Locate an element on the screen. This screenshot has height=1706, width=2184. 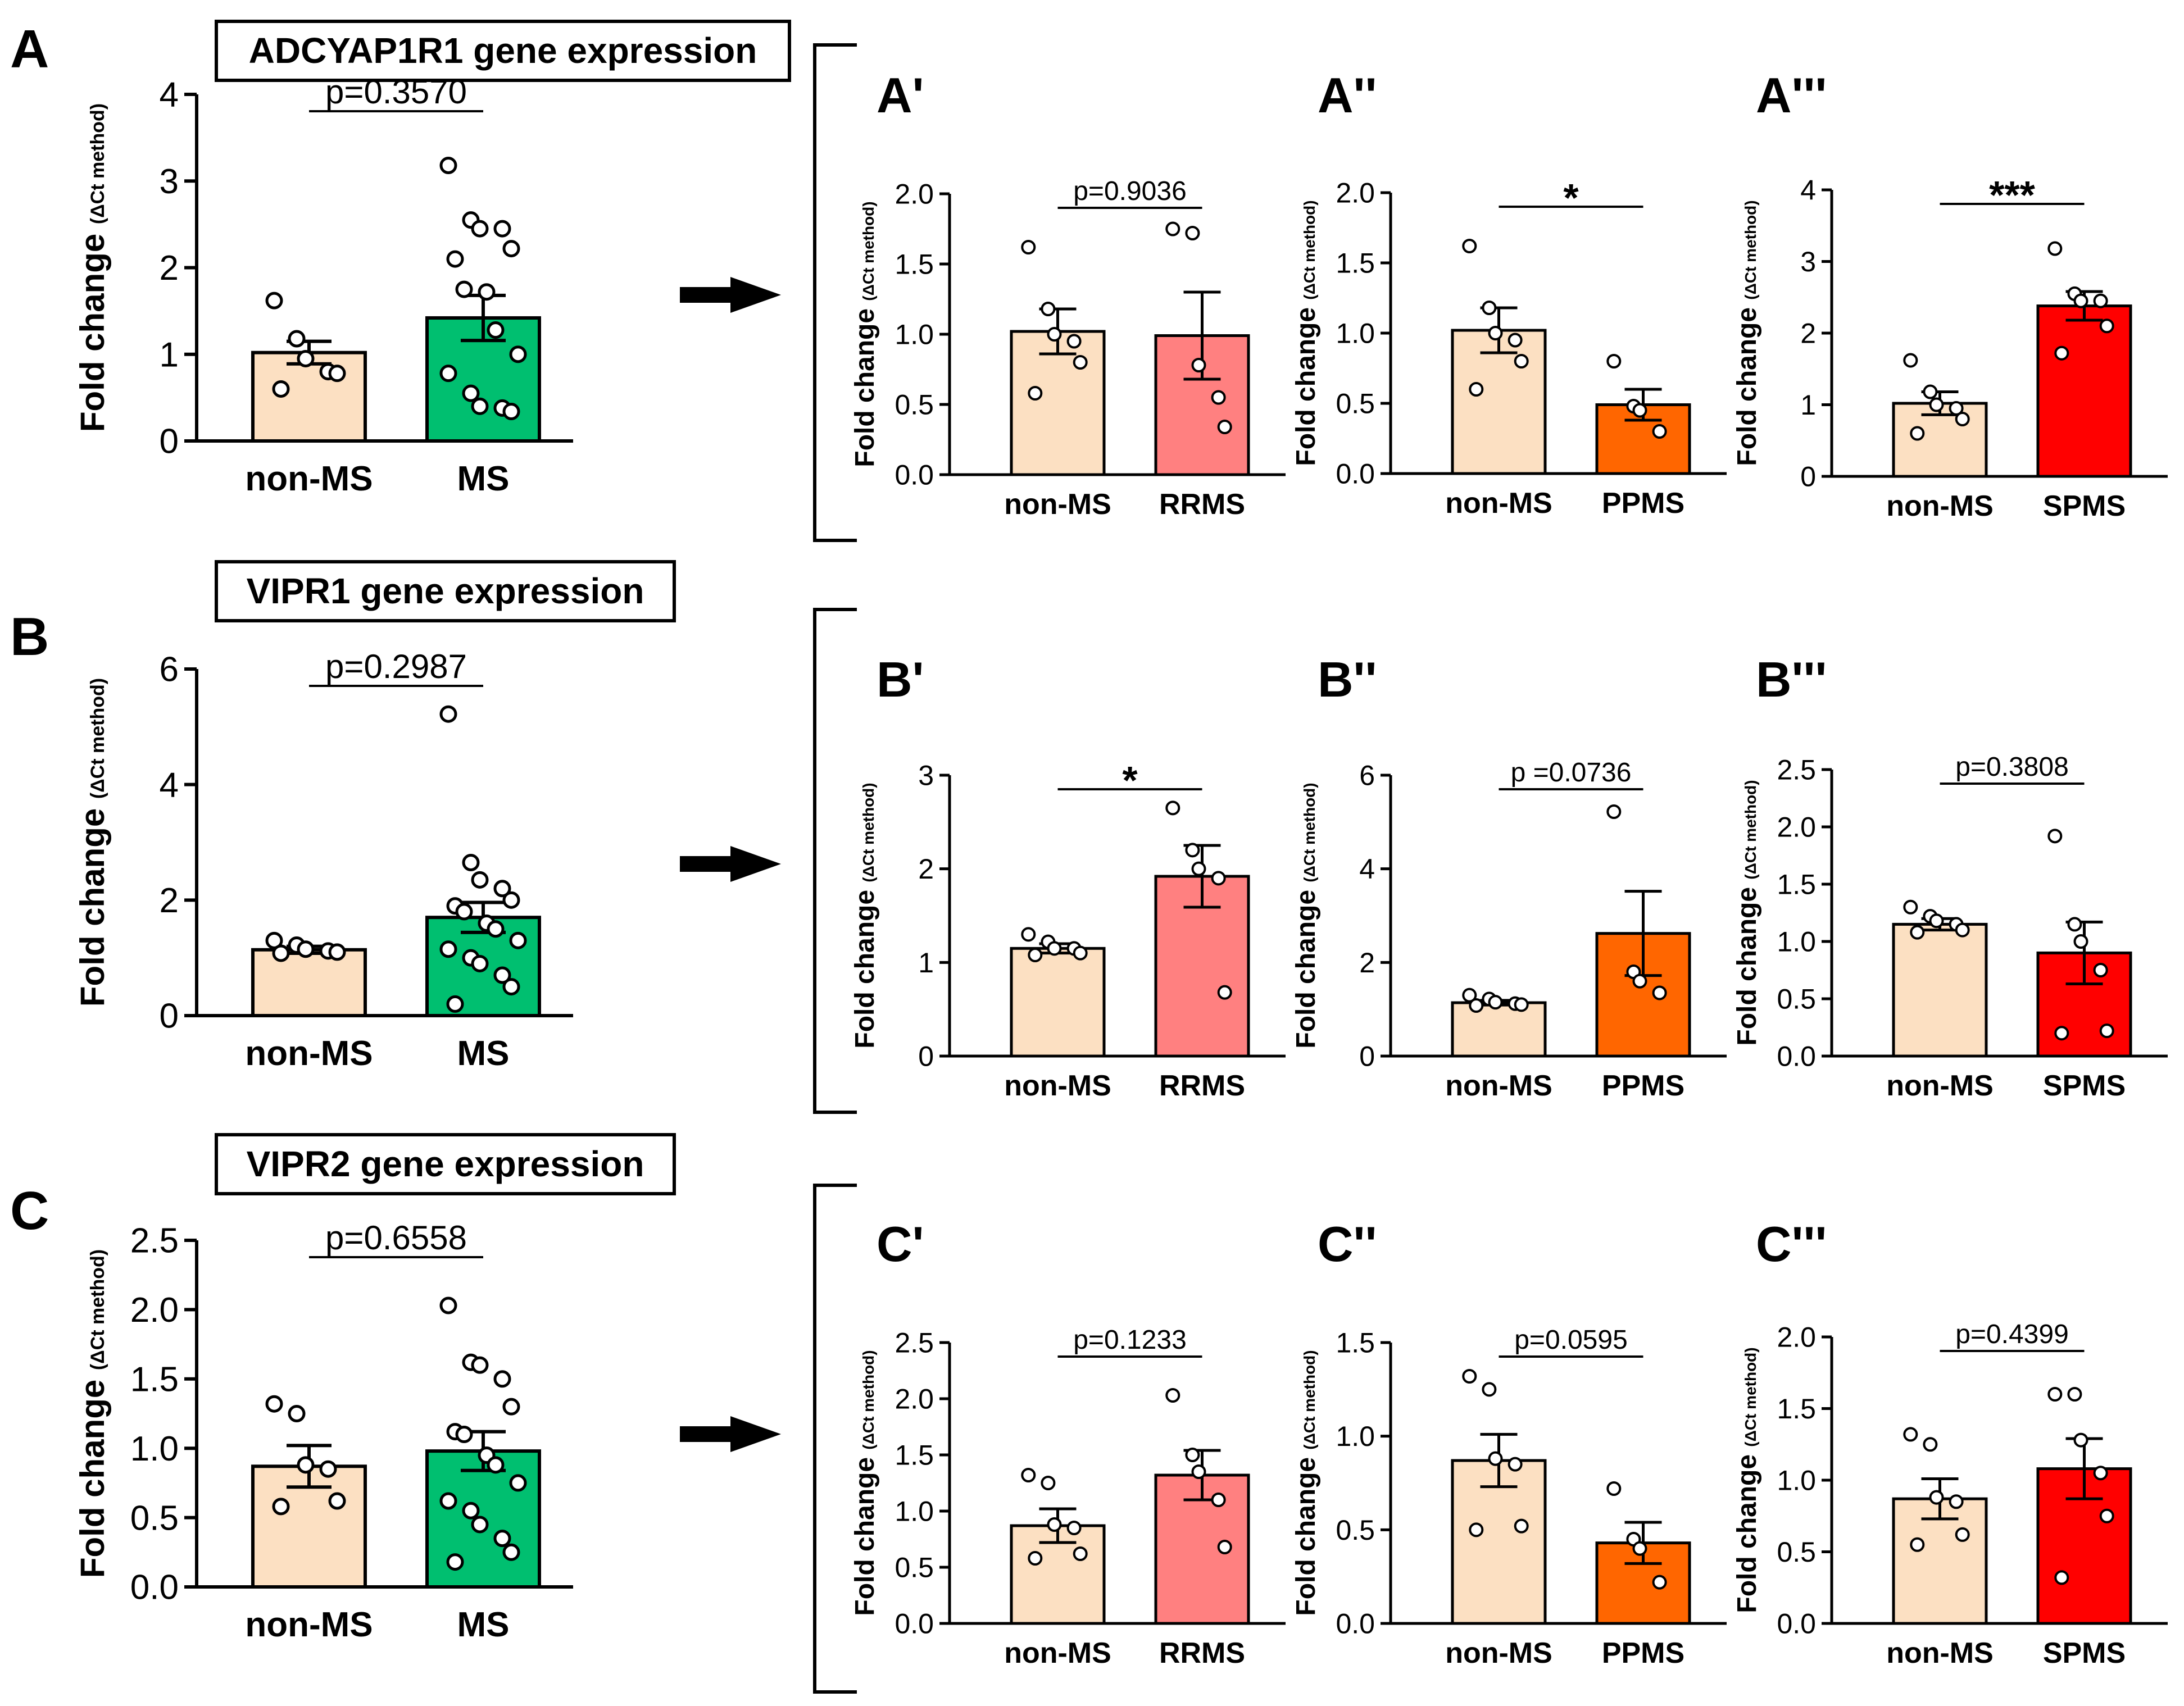
sub-bpp-y-tick-label: 2 is located at coordinates (1367, 963).